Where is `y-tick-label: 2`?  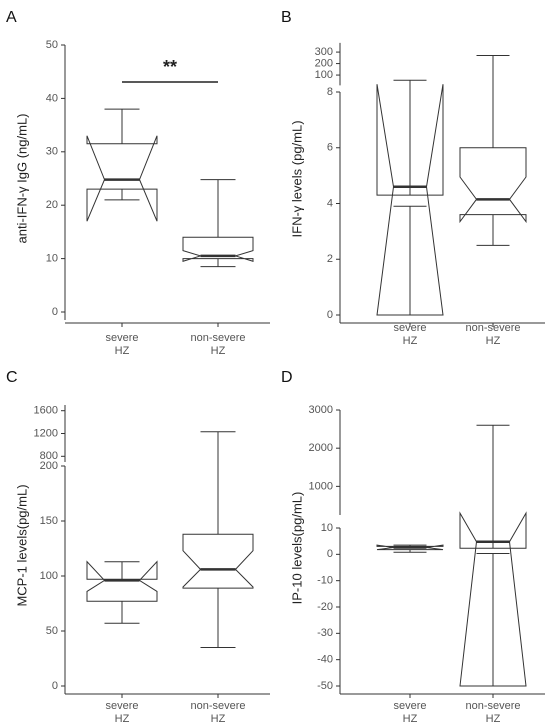 y-tick-label: 2 is located at coordinates (330, 259).